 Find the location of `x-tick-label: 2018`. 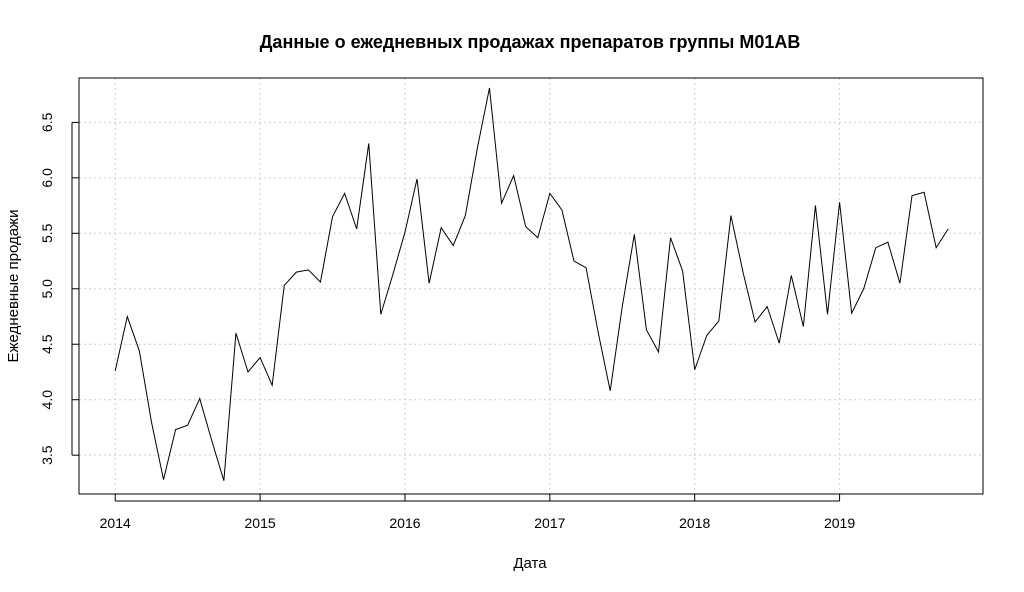

x-tick-label: 2018 is located at coordinates (694, 523).